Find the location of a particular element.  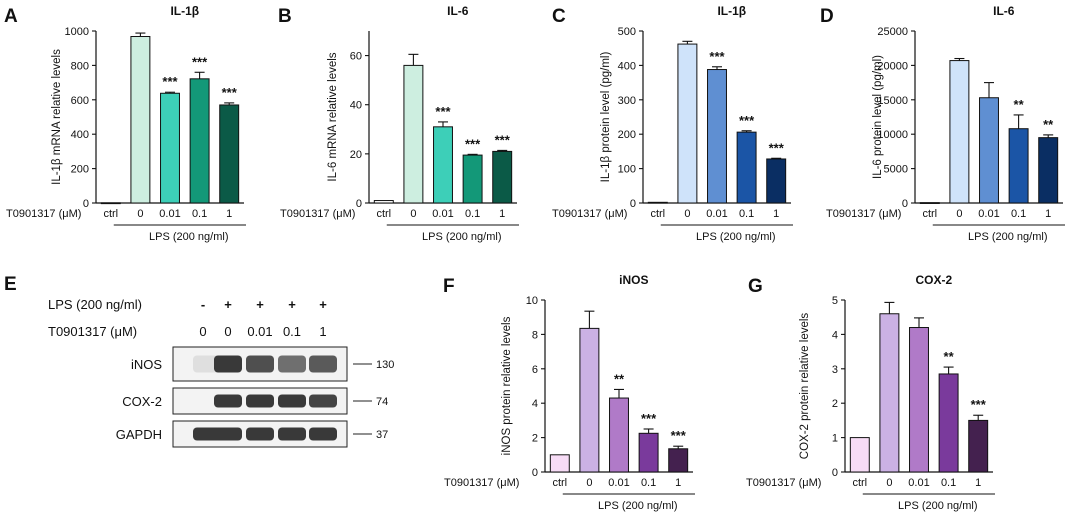

panel-b-title: IL-6 is located at coordinates (458, 11).